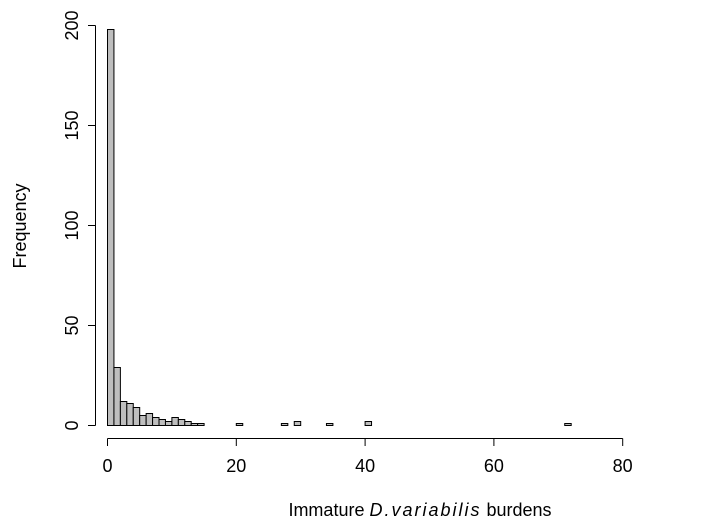 This screenshot has width=703, height=522. I want to click on x-tick-label-20: 20, so click(236, 466).